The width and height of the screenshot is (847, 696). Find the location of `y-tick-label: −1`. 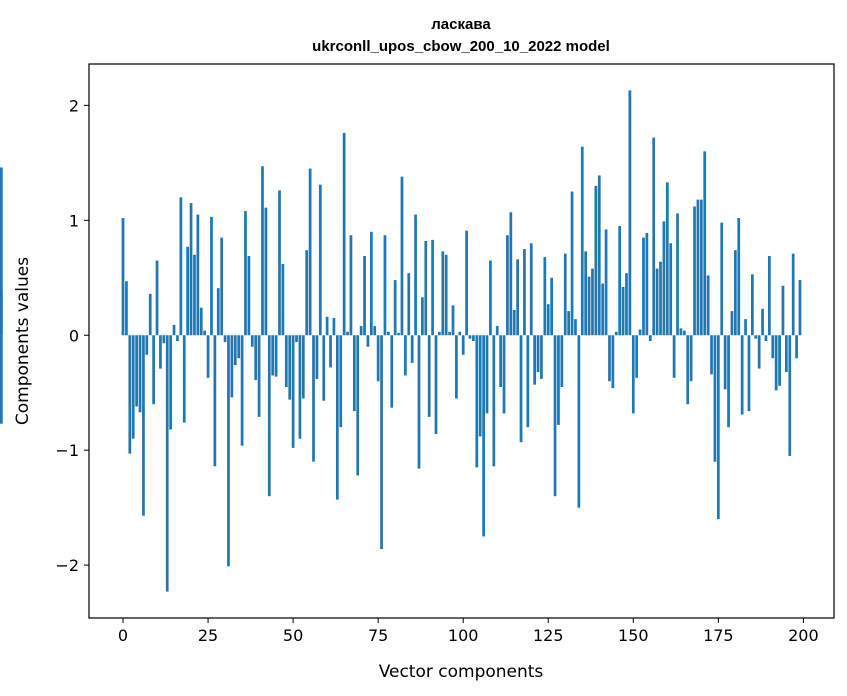

y-tick-label: −1 is located at coordinates (67, 450).